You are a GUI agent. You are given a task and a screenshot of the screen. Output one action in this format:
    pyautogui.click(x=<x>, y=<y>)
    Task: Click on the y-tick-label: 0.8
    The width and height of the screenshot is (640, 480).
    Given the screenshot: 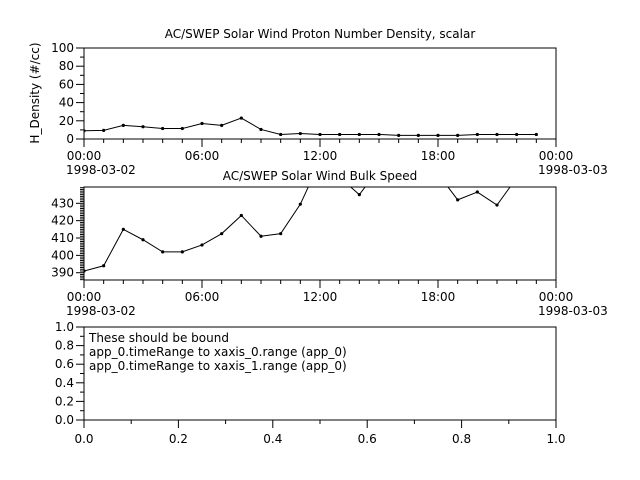 What is the action you would take?
    pyautogui.click(x=64, y=346)
    